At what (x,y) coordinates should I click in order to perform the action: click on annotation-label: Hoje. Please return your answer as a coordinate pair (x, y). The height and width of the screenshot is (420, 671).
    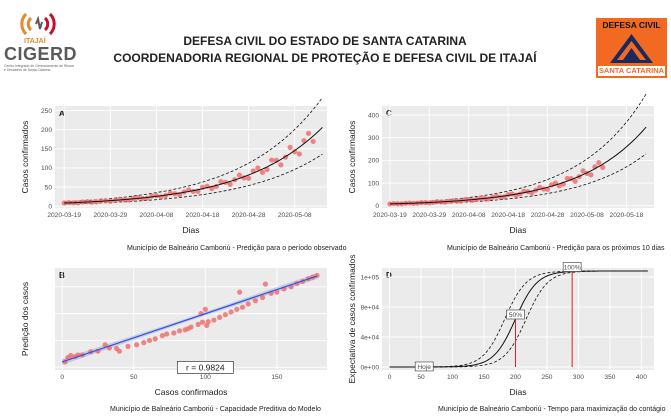
    Looking at the image, I should click on (424, 367).